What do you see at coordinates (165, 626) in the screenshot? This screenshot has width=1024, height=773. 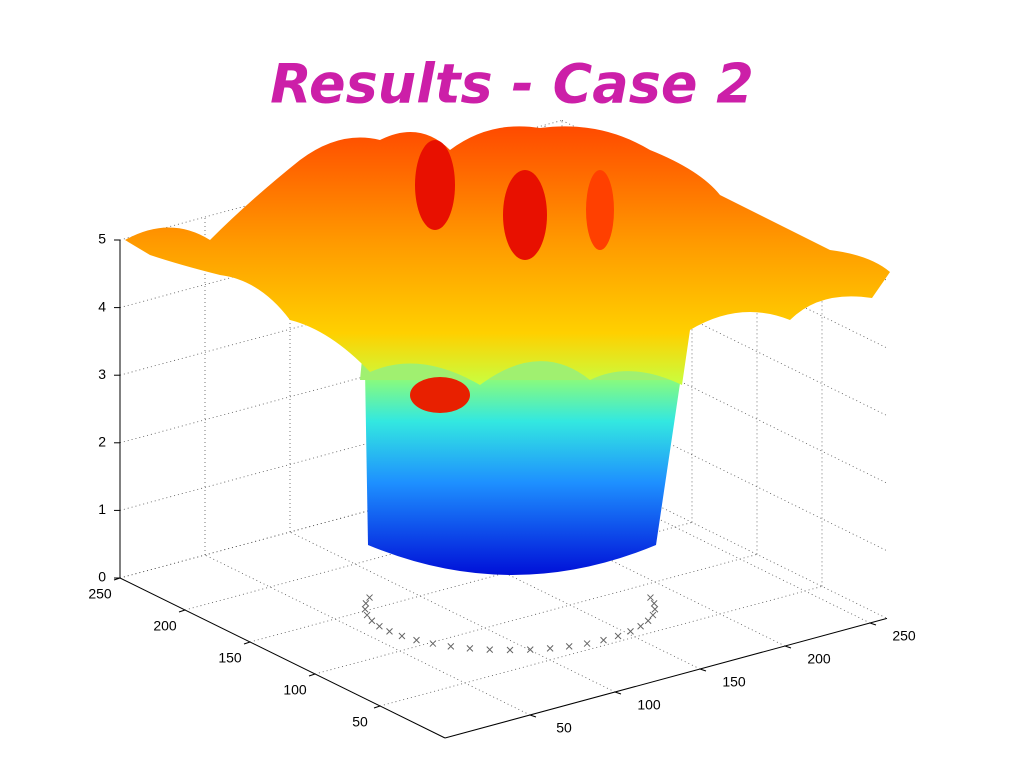 I see `x-tick-label: 200` at bounding box center [165, 626].